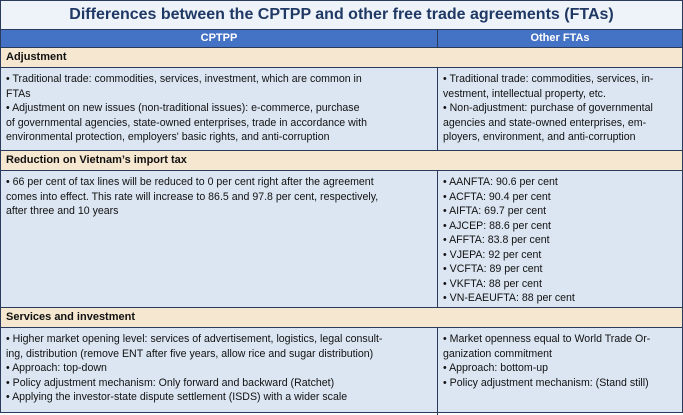 This screenshot has height=415, width=683. What do you see at coordinates (492, 254) in the screenshot?
I see `text-line: • VJEPA: 92 per cent` at bounding box center [492, 254].